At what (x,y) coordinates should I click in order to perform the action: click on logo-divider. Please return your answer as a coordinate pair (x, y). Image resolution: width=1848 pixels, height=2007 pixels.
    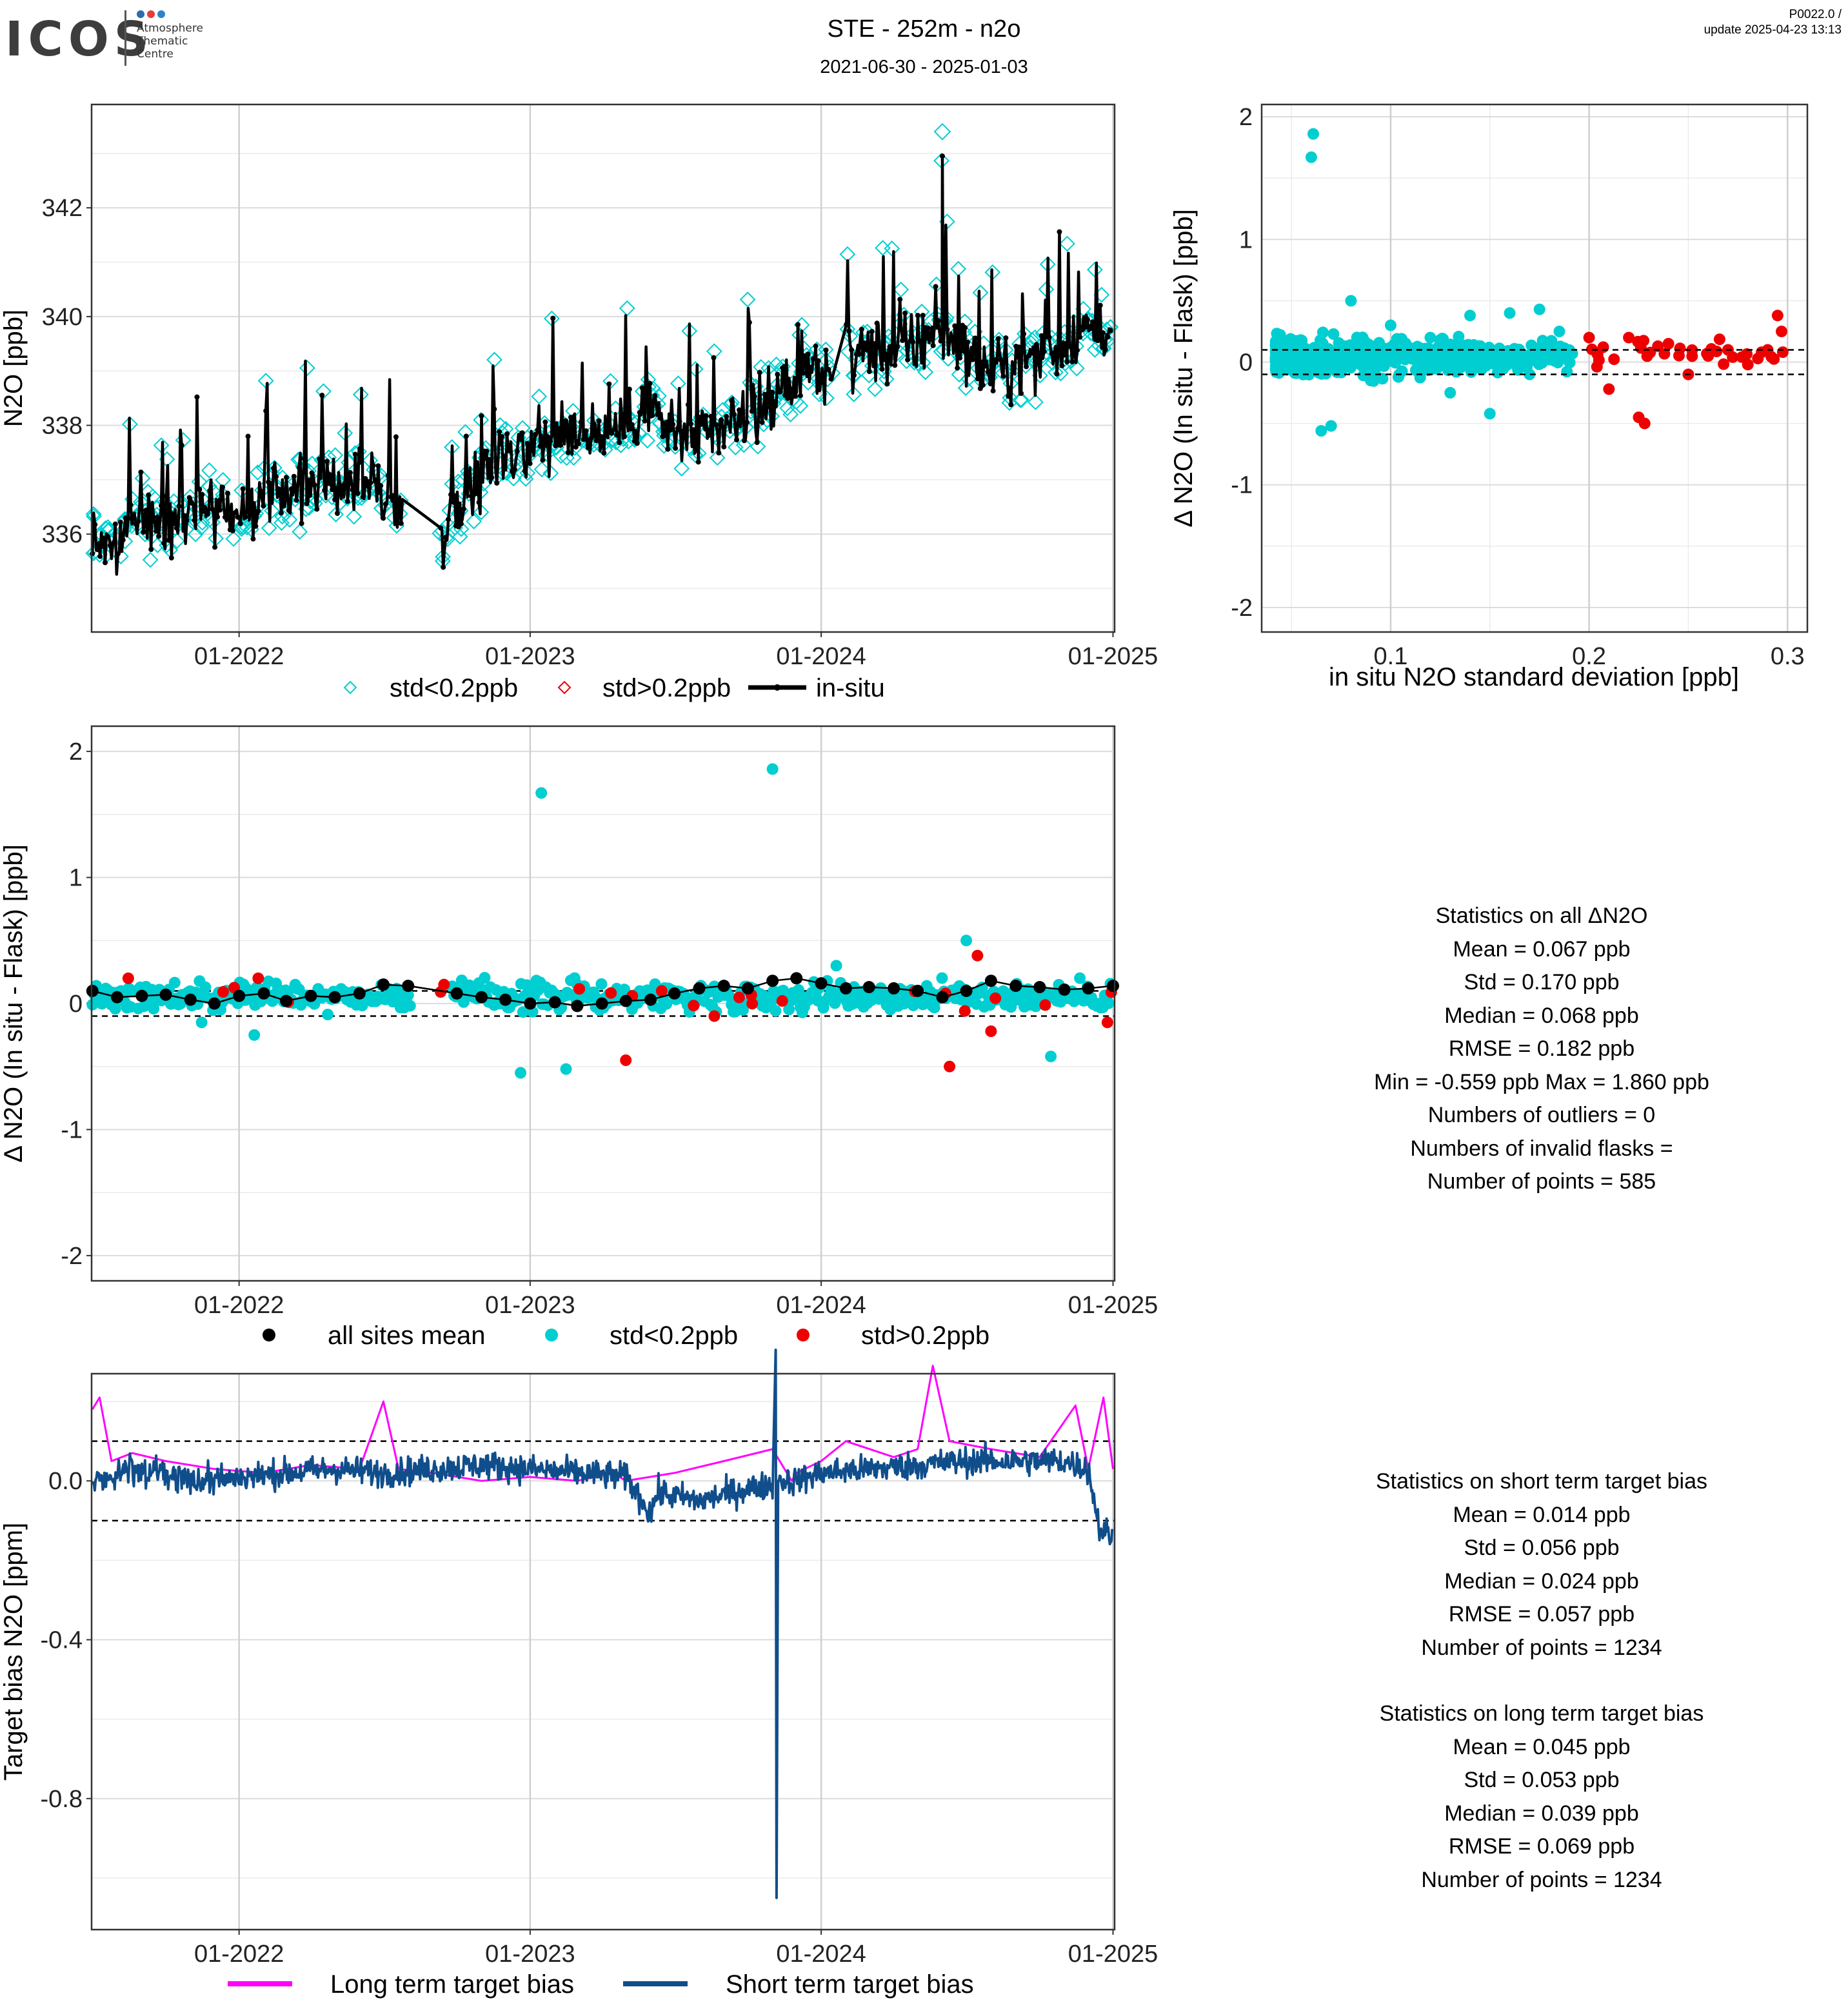
    Looking at the image, I should click on (125, 38).